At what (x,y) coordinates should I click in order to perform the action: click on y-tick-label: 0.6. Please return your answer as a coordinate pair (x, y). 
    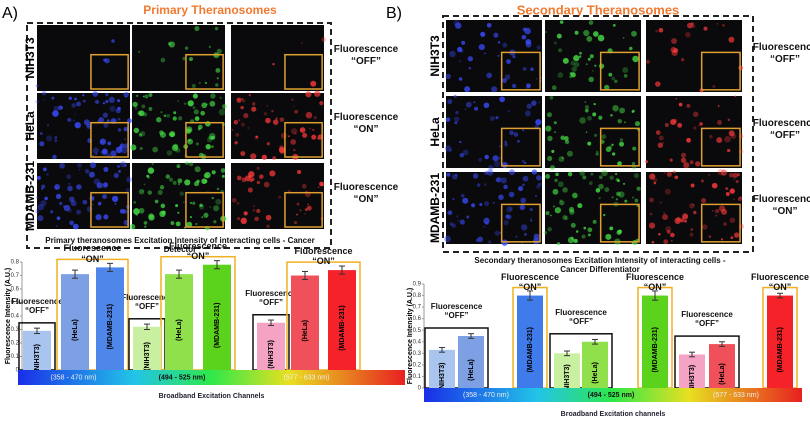
    Looking at the image, I should click on (417, 319).